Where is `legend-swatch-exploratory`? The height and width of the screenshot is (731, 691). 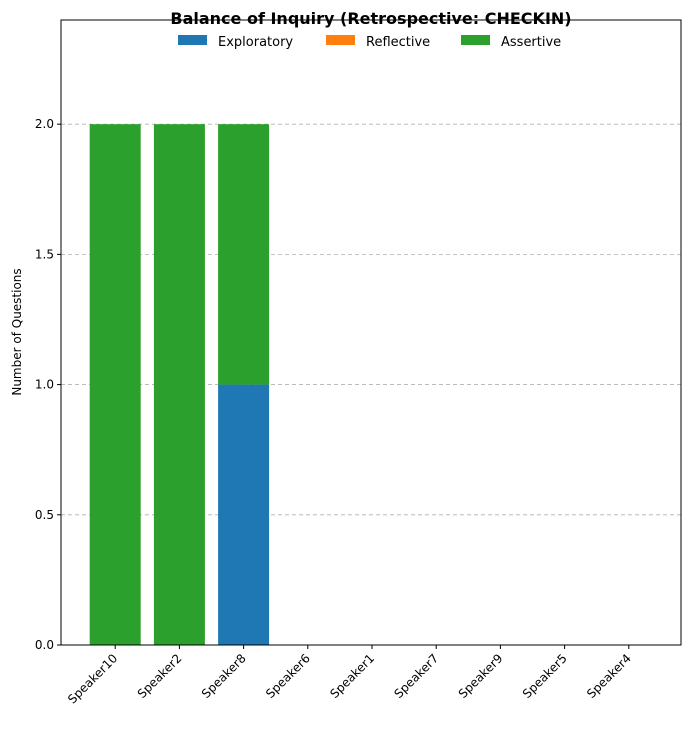 legend-swatch-exploratory is located at coordinates (192, 40).